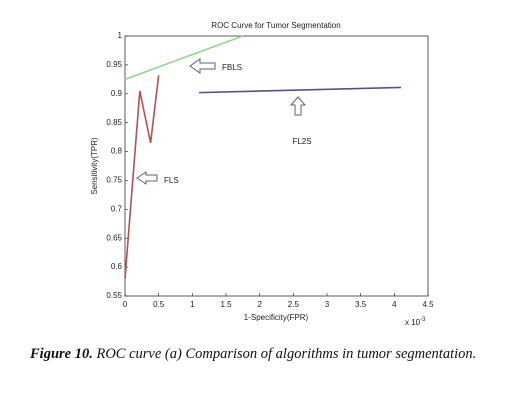  What do you see at coordinates (413, 322) in the screenshot?
I see `multiplier-base: x 10` at bounding box center [413, 322].